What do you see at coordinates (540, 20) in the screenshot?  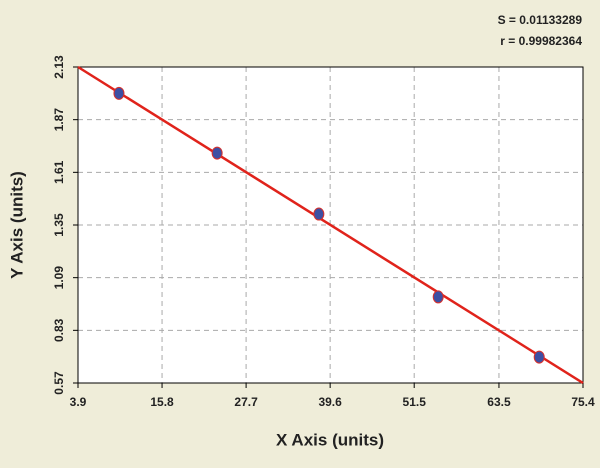 I see `annotation: S = 0.01133289` at bounding box center [540, 20].